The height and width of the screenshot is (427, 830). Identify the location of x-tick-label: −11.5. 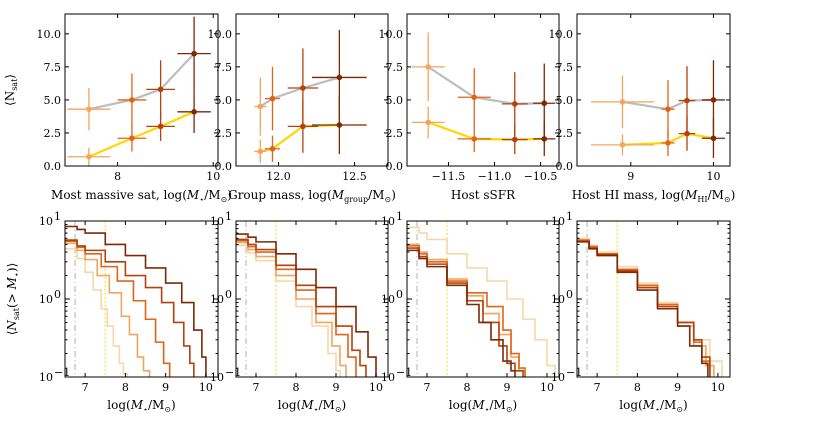
(449, 176).